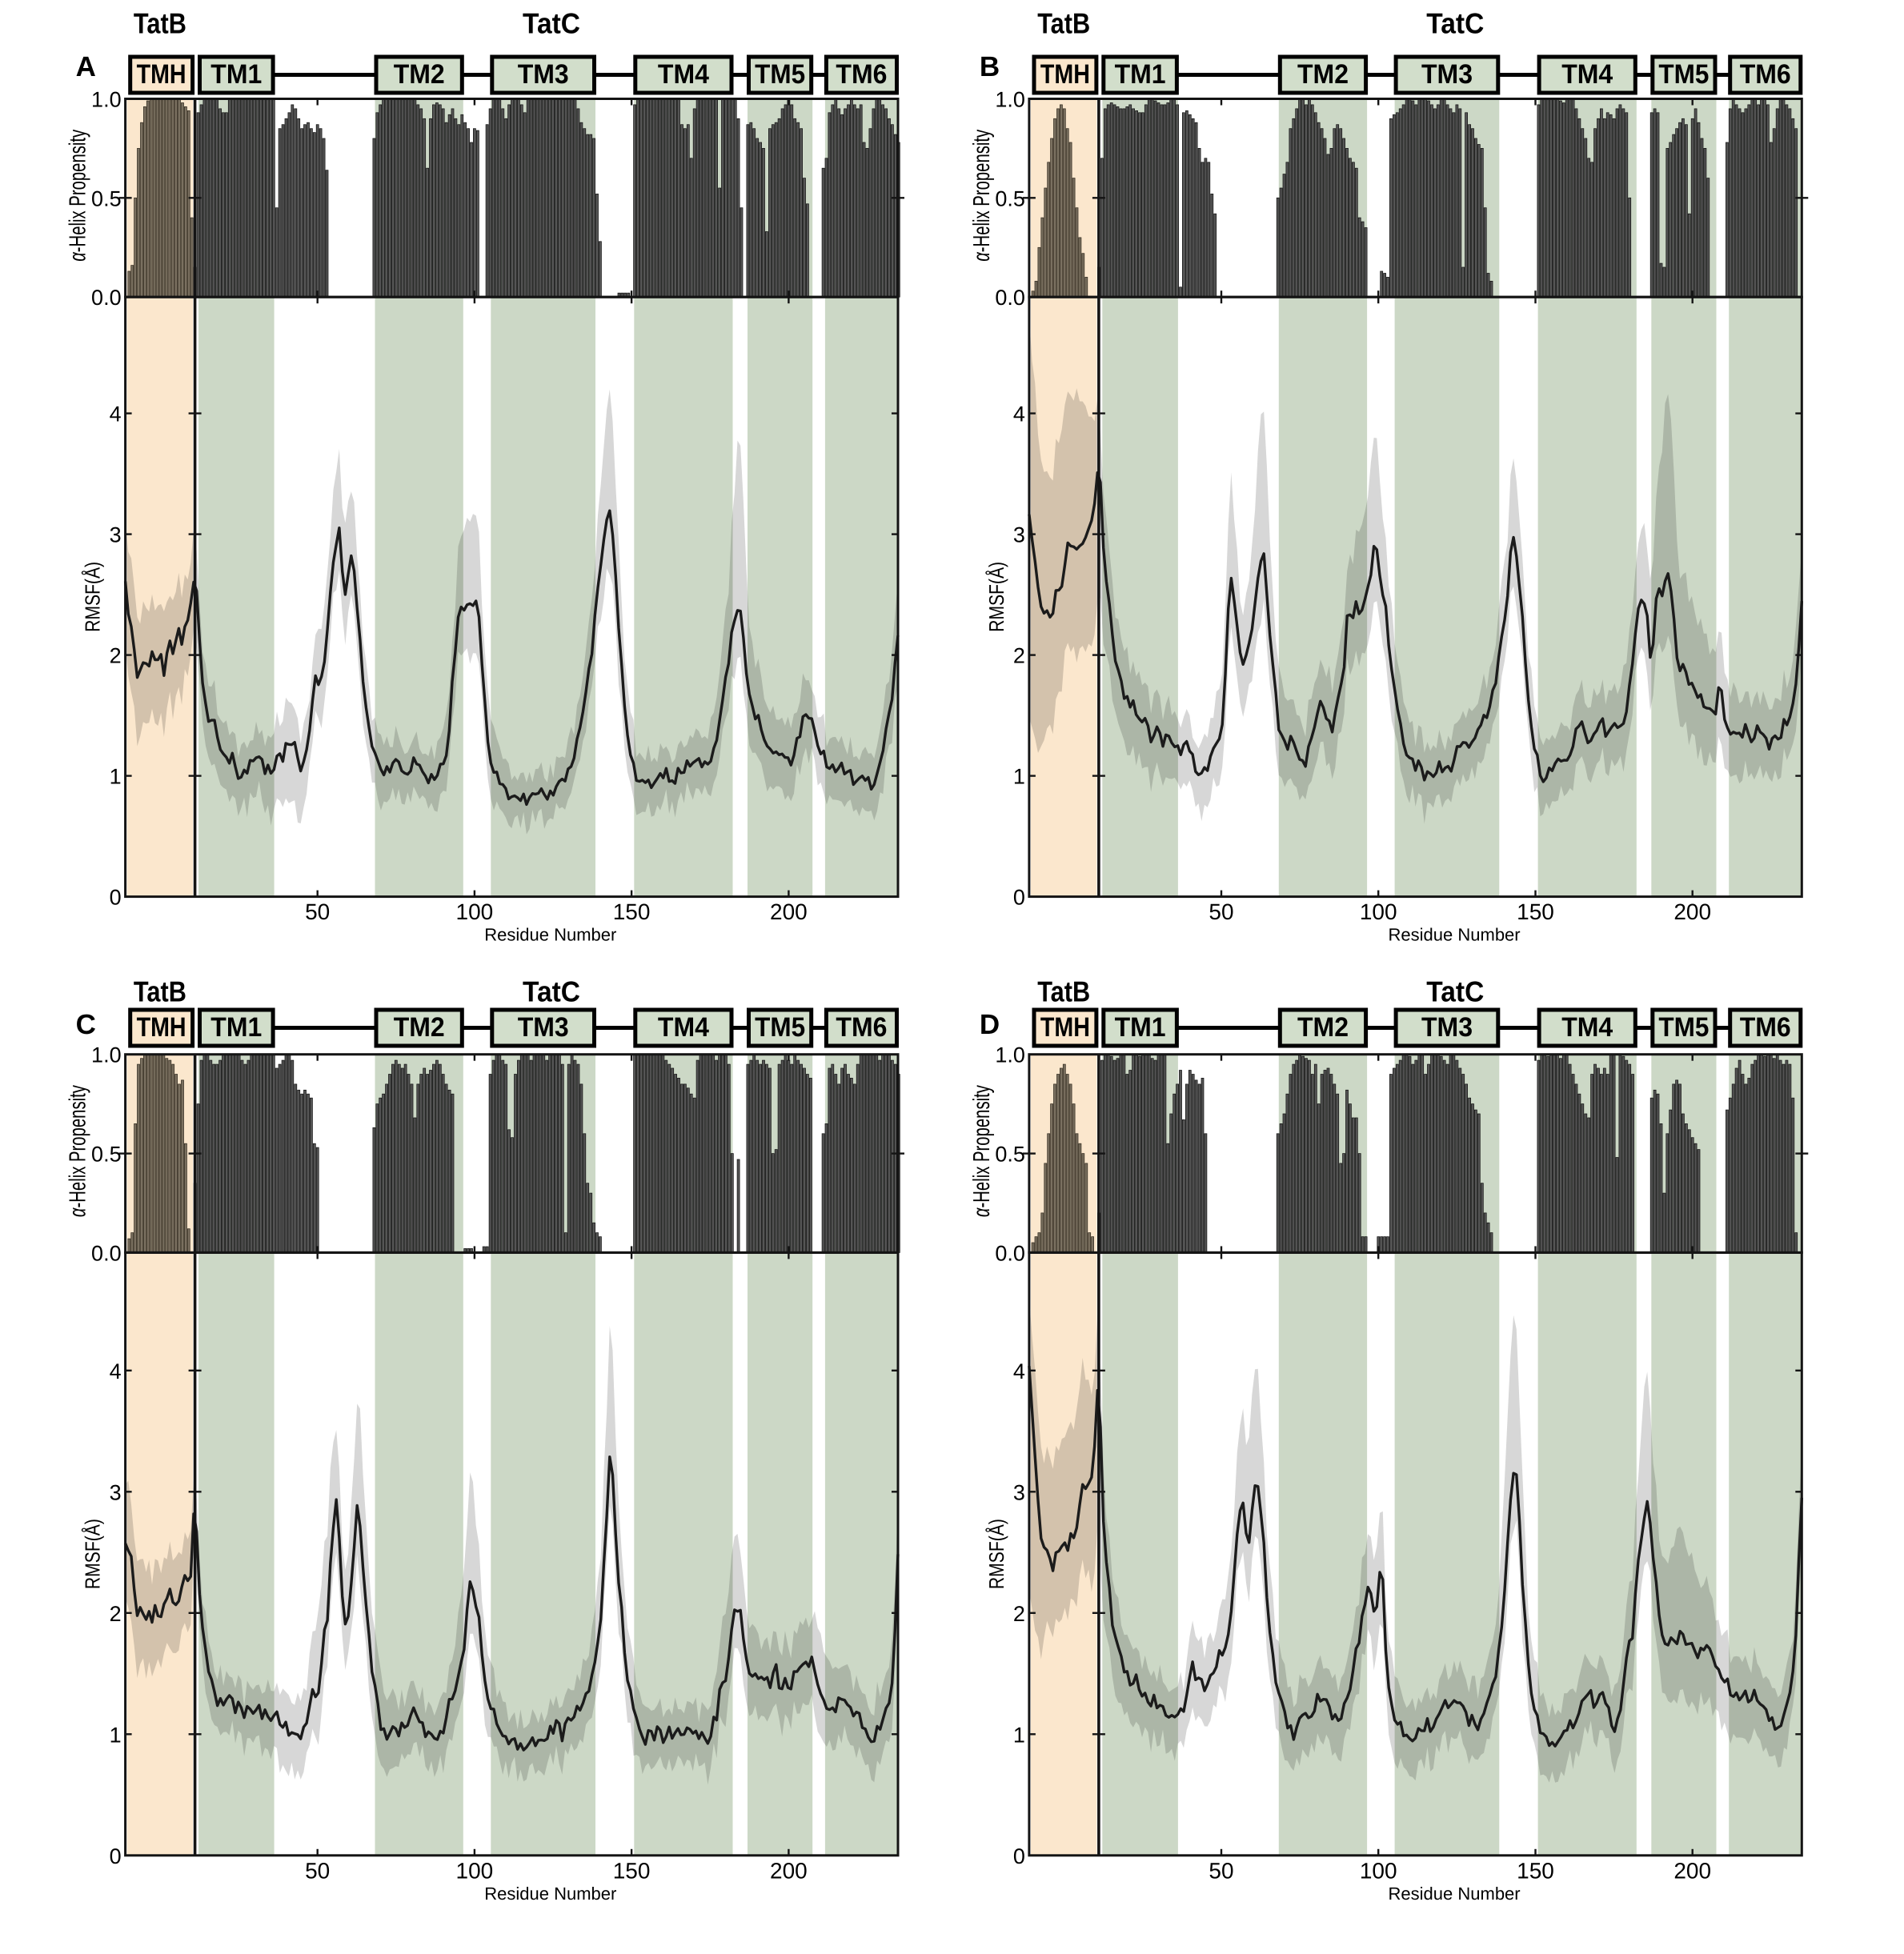 The width and height of the screenshot is (1904, 1954). Describe the element at coordinates (990, 66) in the screenshot. I see `svg-text: B` at that location.